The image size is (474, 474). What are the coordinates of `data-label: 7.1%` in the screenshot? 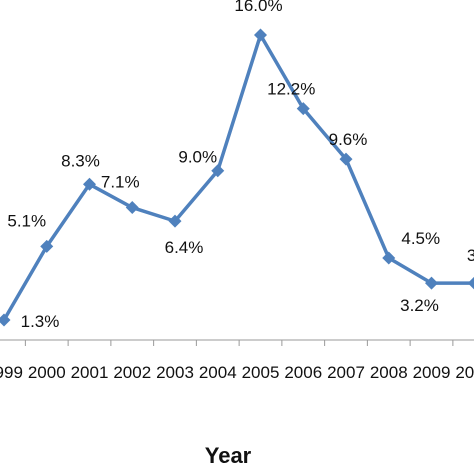 It's located at (120, 182).